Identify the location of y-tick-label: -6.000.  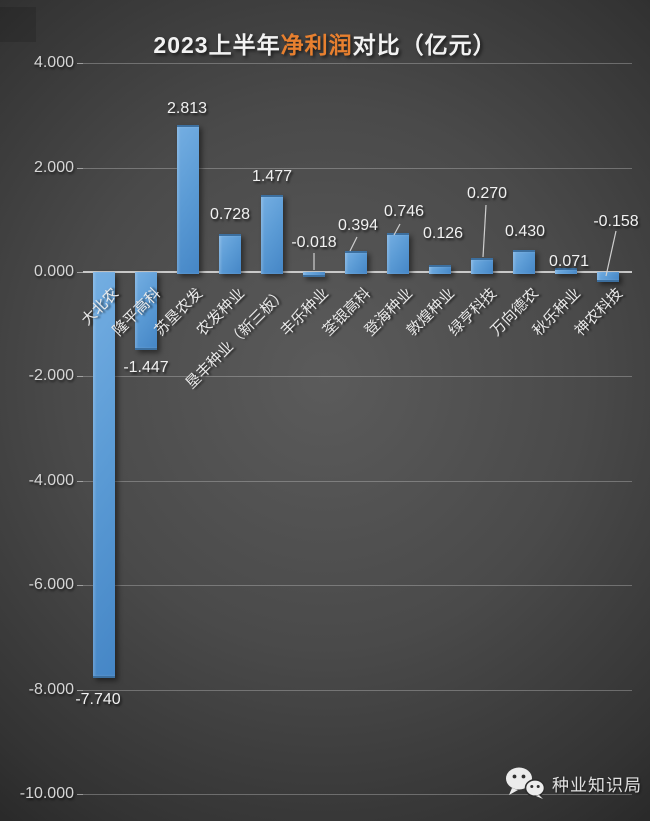
(51, 585).